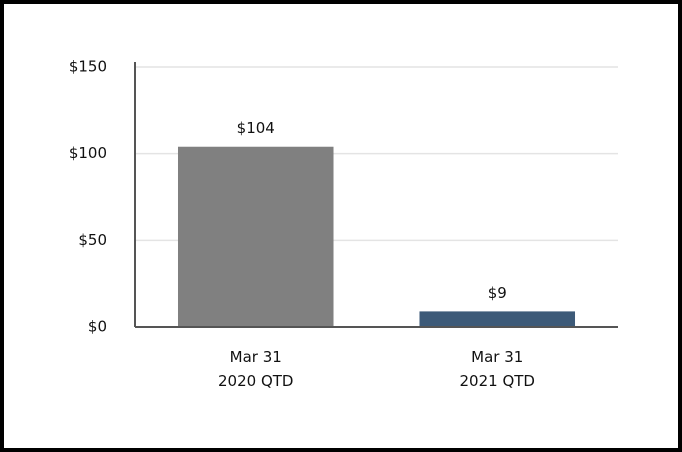 Image resolution: width=682 pixels, height=452 pixels. Describe the element at coordinates (497, 369) in the screenshot. I see `x-tick-label: Mar 31 2021 QTD` at that location.